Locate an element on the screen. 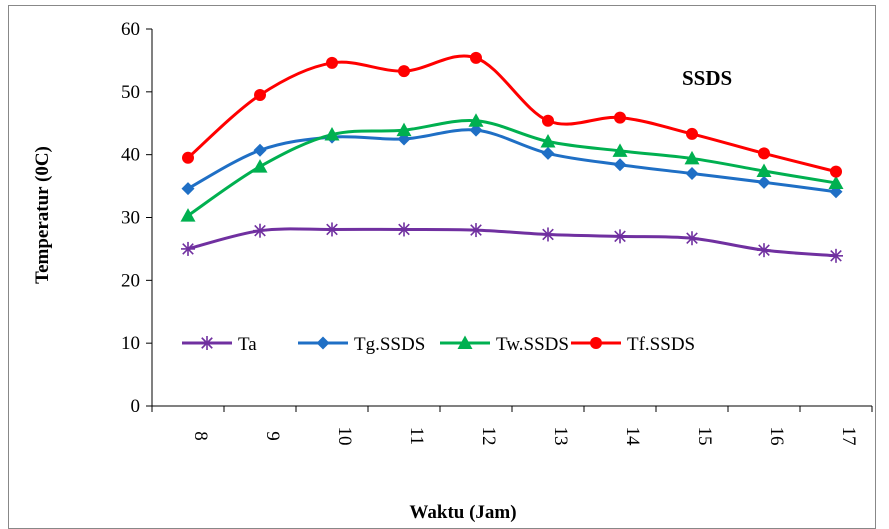 The image size is (889, 529). y-tick-label: 10 is located at coordinates (130, 343).